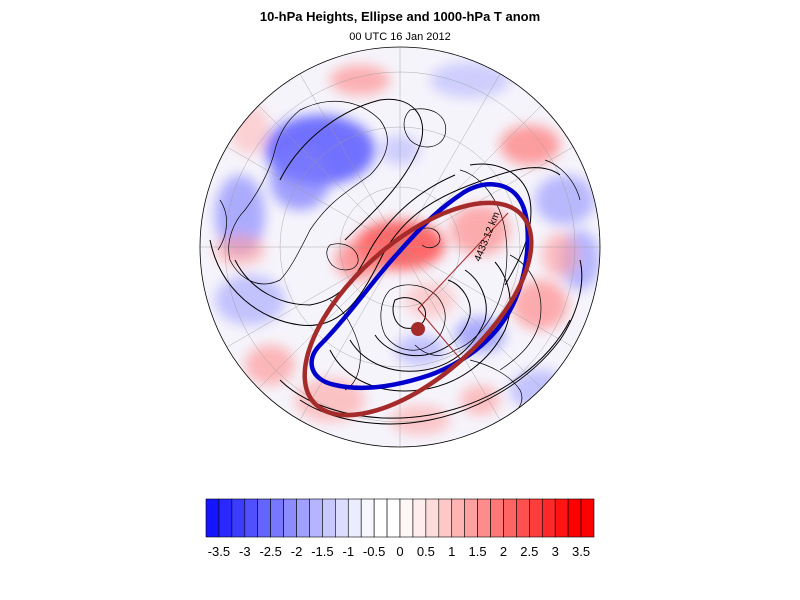 Image resolution: width=800 pixels, height=600 pixels. I want to click on colorbar-tick-label: -3, so click(245, 551).